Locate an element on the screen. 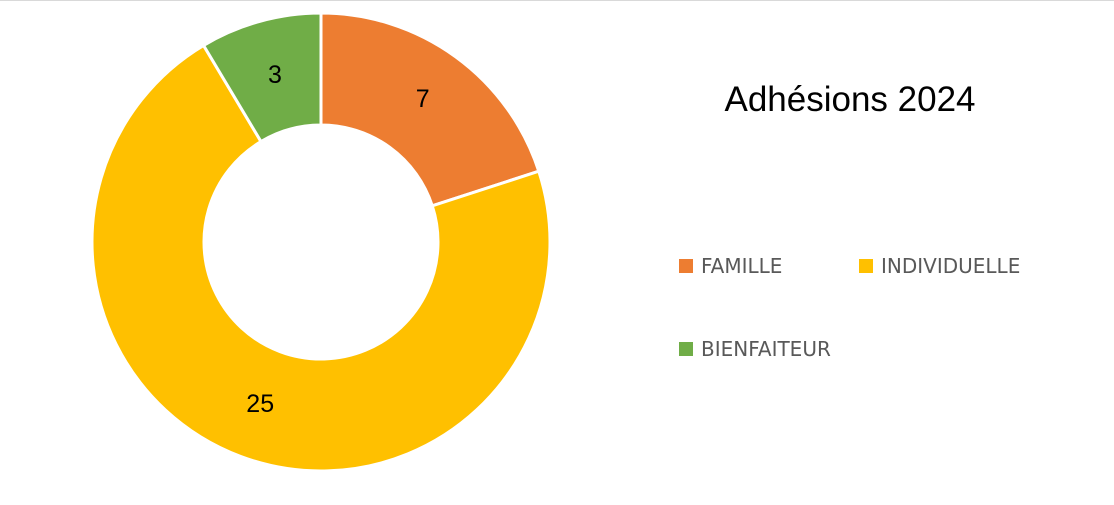  donut-slice-bienfaiteur is located at coordinates (262, 77).